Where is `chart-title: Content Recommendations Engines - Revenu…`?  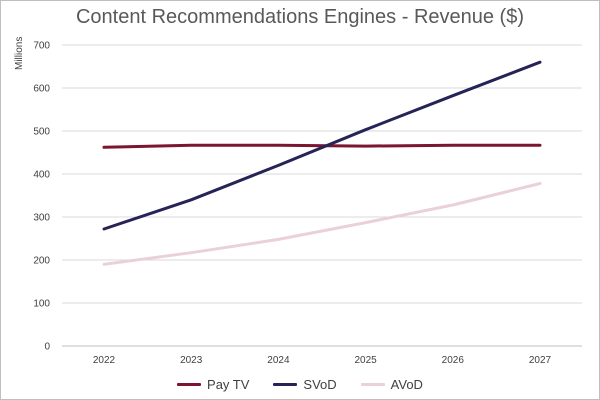
chart-title: Content Recommendations Engines - Revenu… is located at coordinates (300, 17).